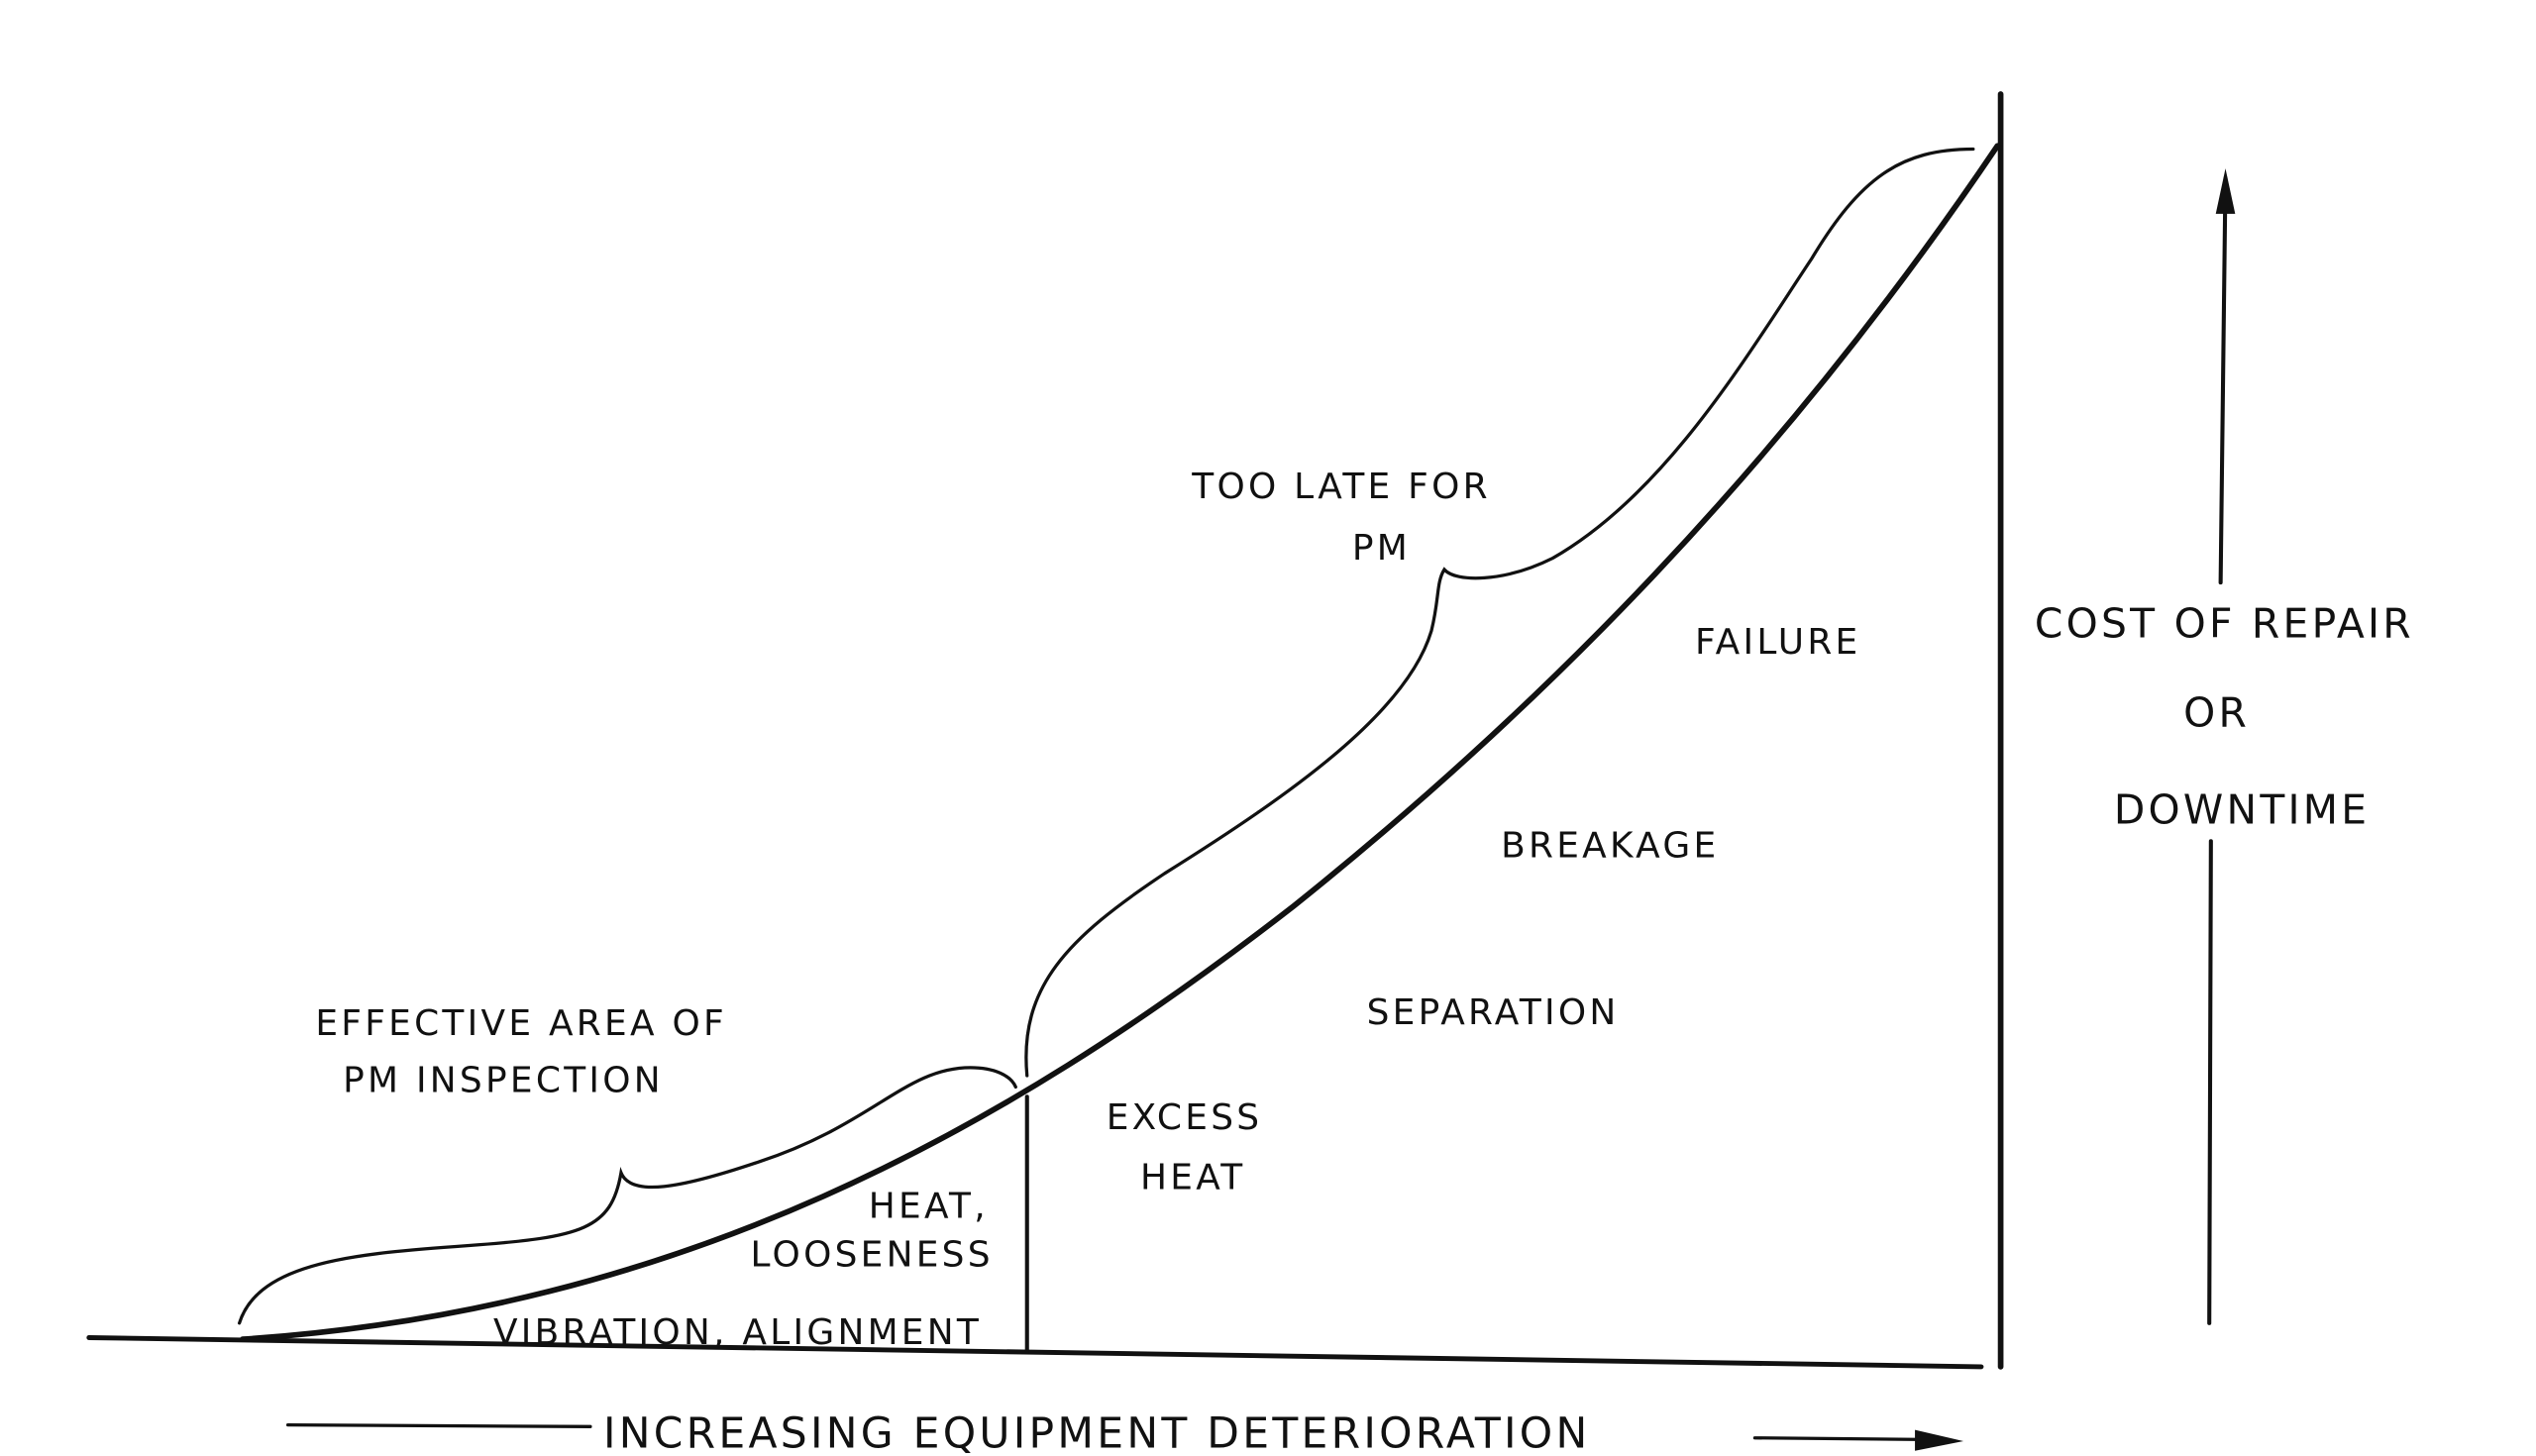 This screenshot has height=1456, width=2536. Describe the element at coordinates (872, 1255) in the screenshot. I see `stage: LOOSENESS` at that location.